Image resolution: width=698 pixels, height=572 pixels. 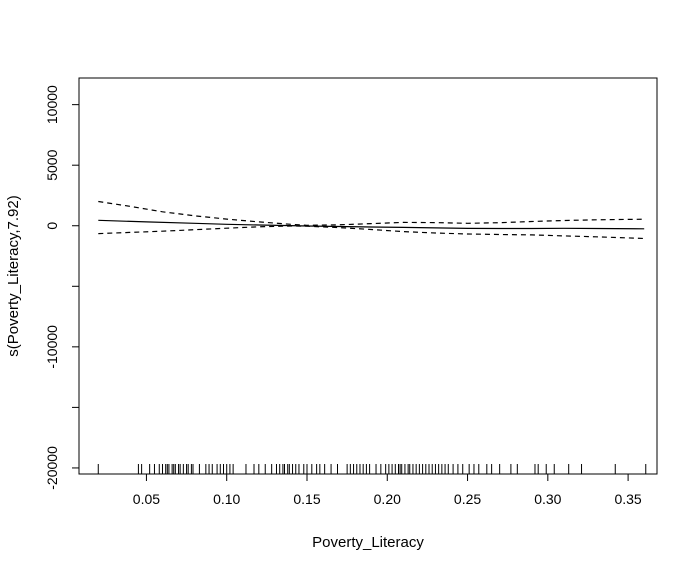 What do you see at coordinates (387, 490) in the screenshot?
I see `x-axis: 0.05 0.10 0.15 0.20 0.25 0.30 0.35` at bounding box center [387, 490].